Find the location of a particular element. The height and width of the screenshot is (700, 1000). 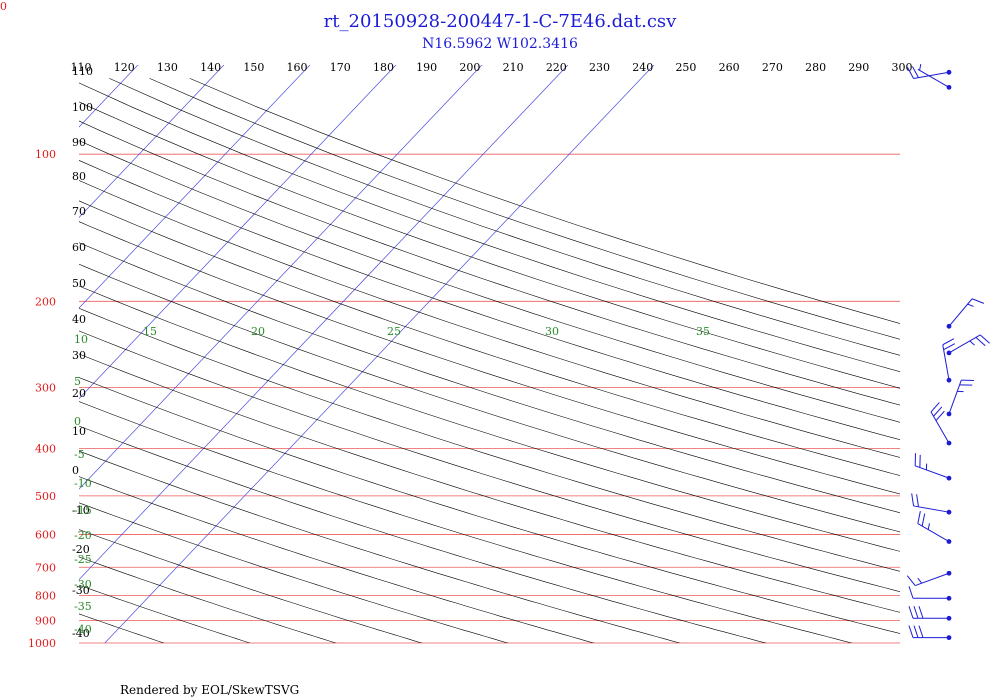

moist-adiabat-left-label: -15 is located at coordinates (83, 510).